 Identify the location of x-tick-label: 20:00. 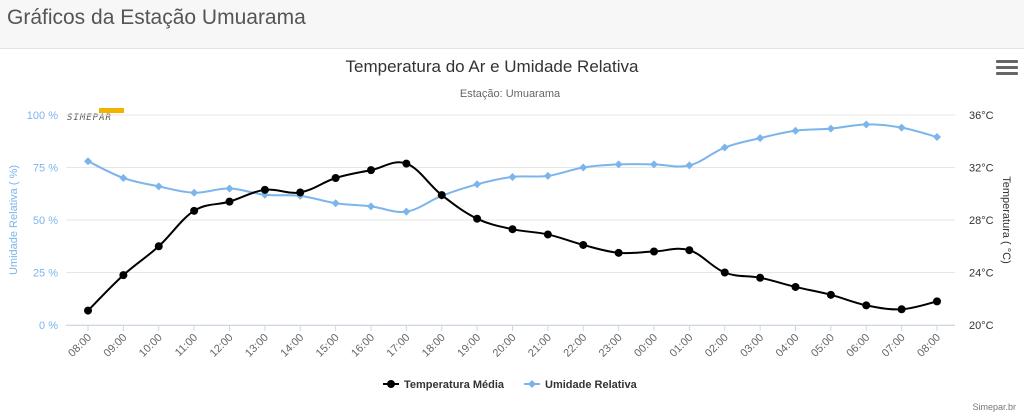
(505, 346).